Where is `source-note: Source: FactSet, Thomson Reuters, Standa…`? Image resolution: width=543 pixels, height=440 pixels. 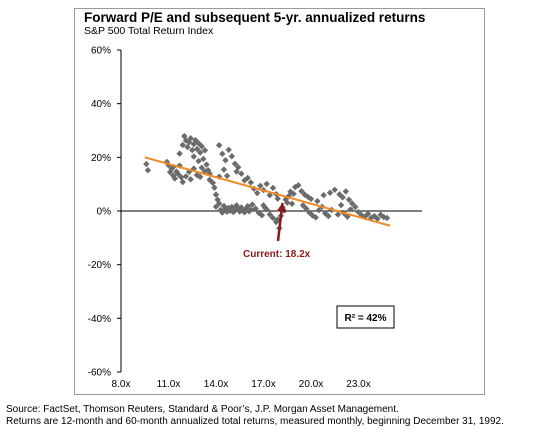 source-note: Source: FactSet, Thomson Reuters, Standa… is located at coordinates (255, 416).